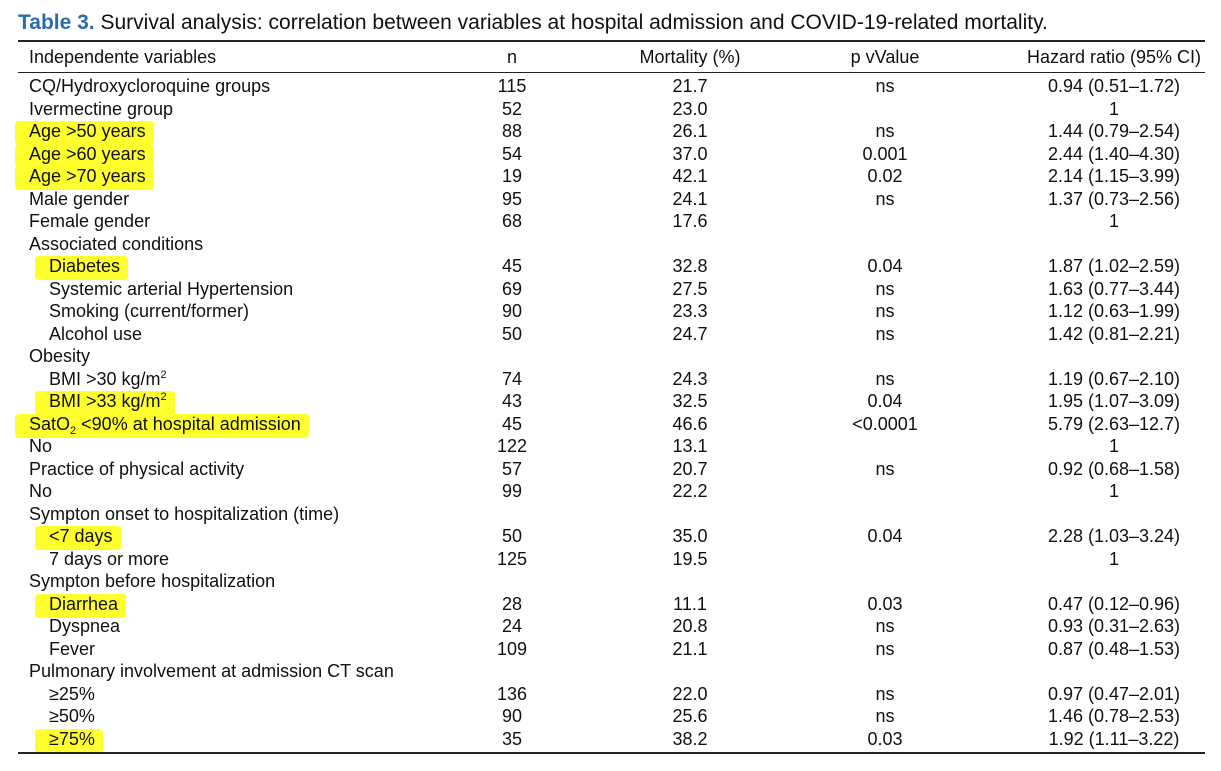 The image size is (1221, 771). Describe the element at coordinates (611, 753) in the screenshot. I see `bottom-rule` at that location.